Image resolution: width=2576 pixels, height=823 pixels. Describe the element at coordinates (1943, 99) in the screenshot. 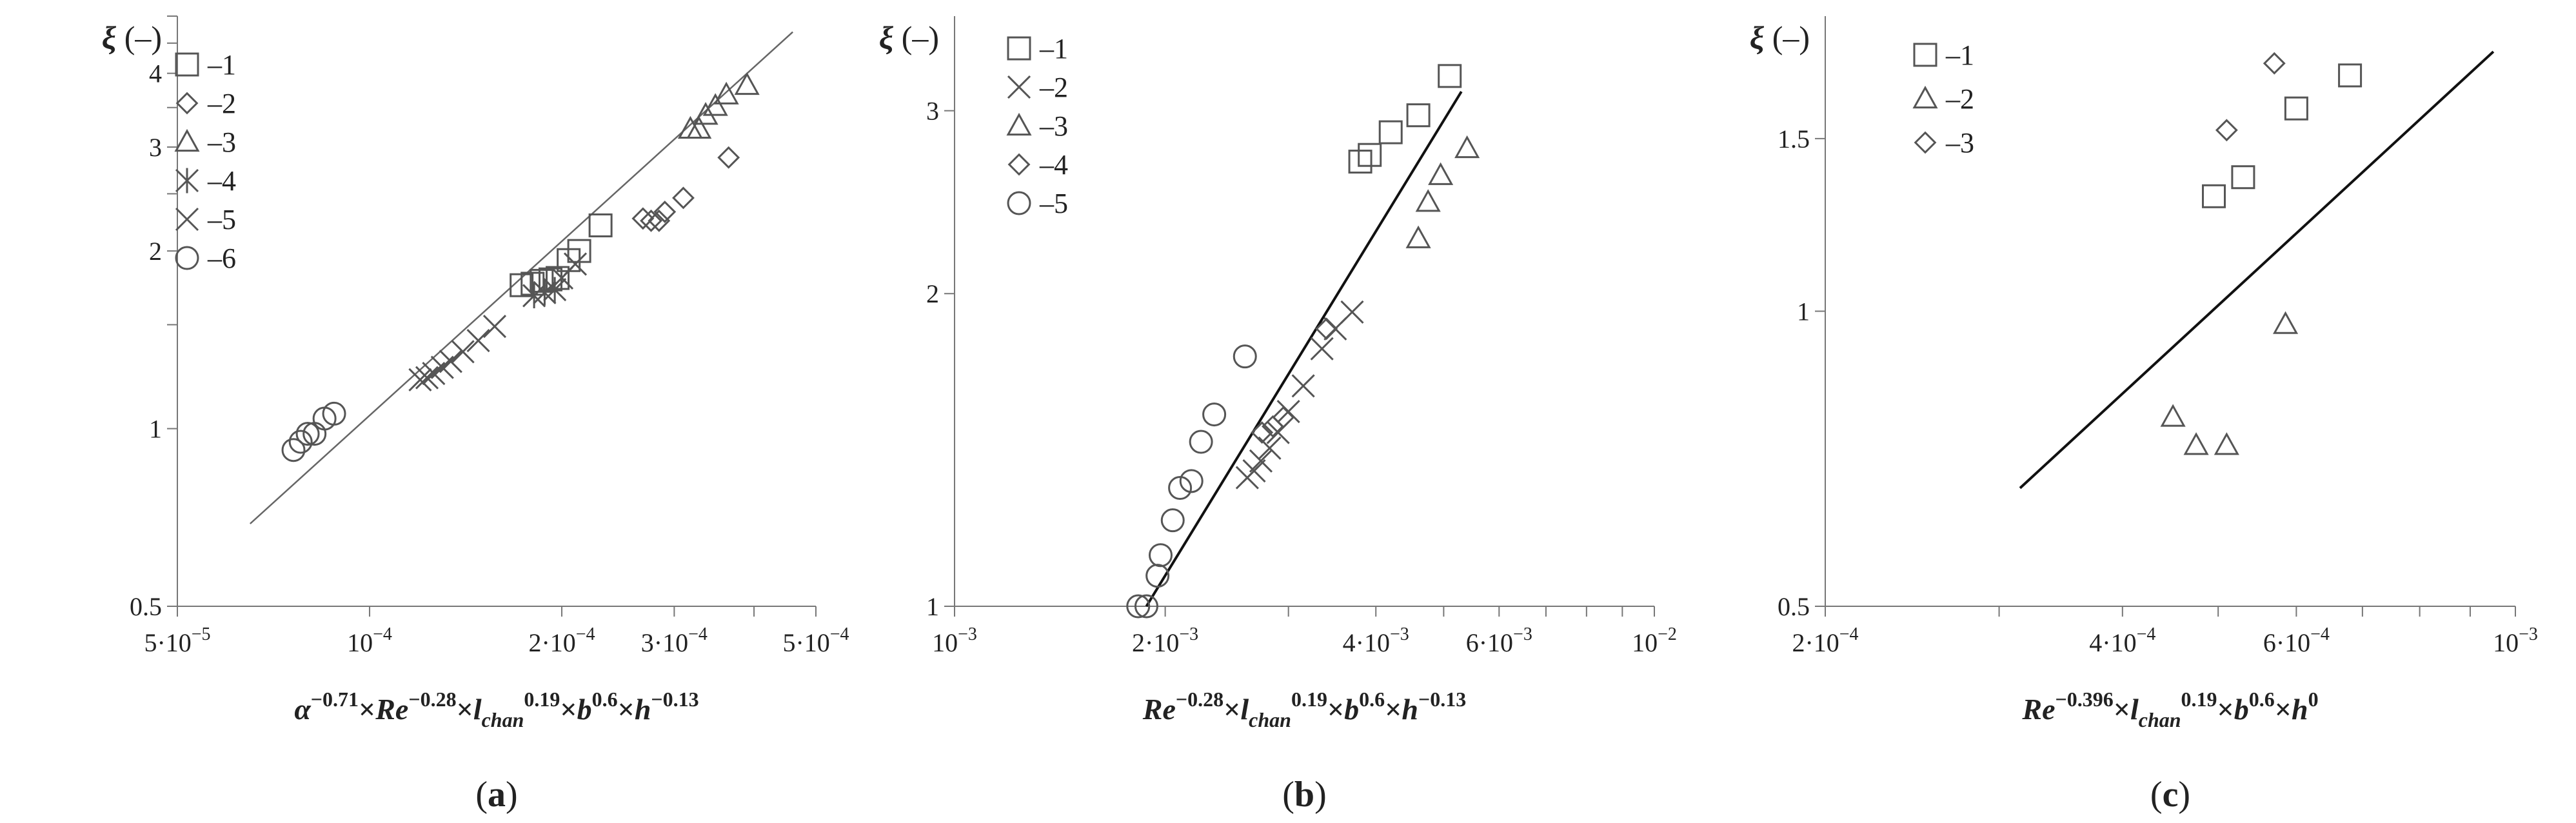

I see `legend: –1 –2 –3` at that location.